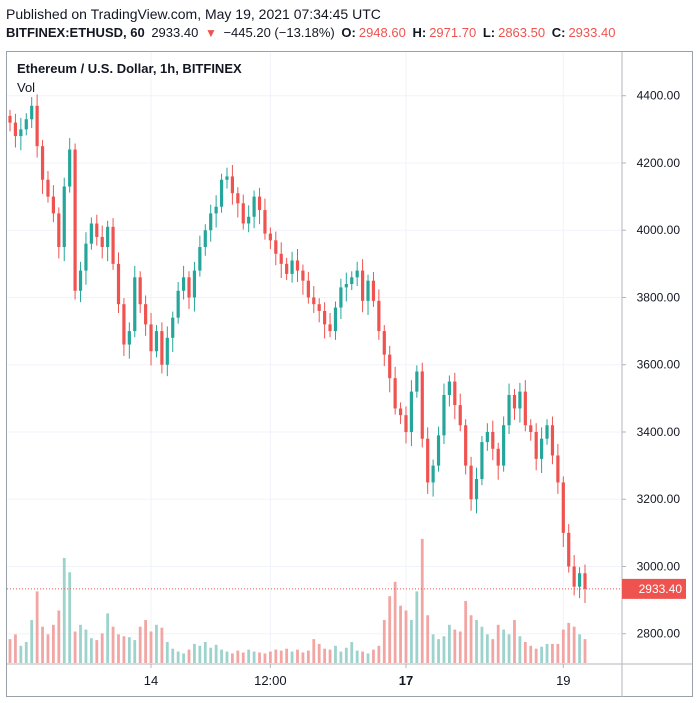 This screenshot has height=703, width=697. What do you see at coordinates (558, 32) in the screenshot?
I see `close-label: C:` at bounding box center [558, 32].